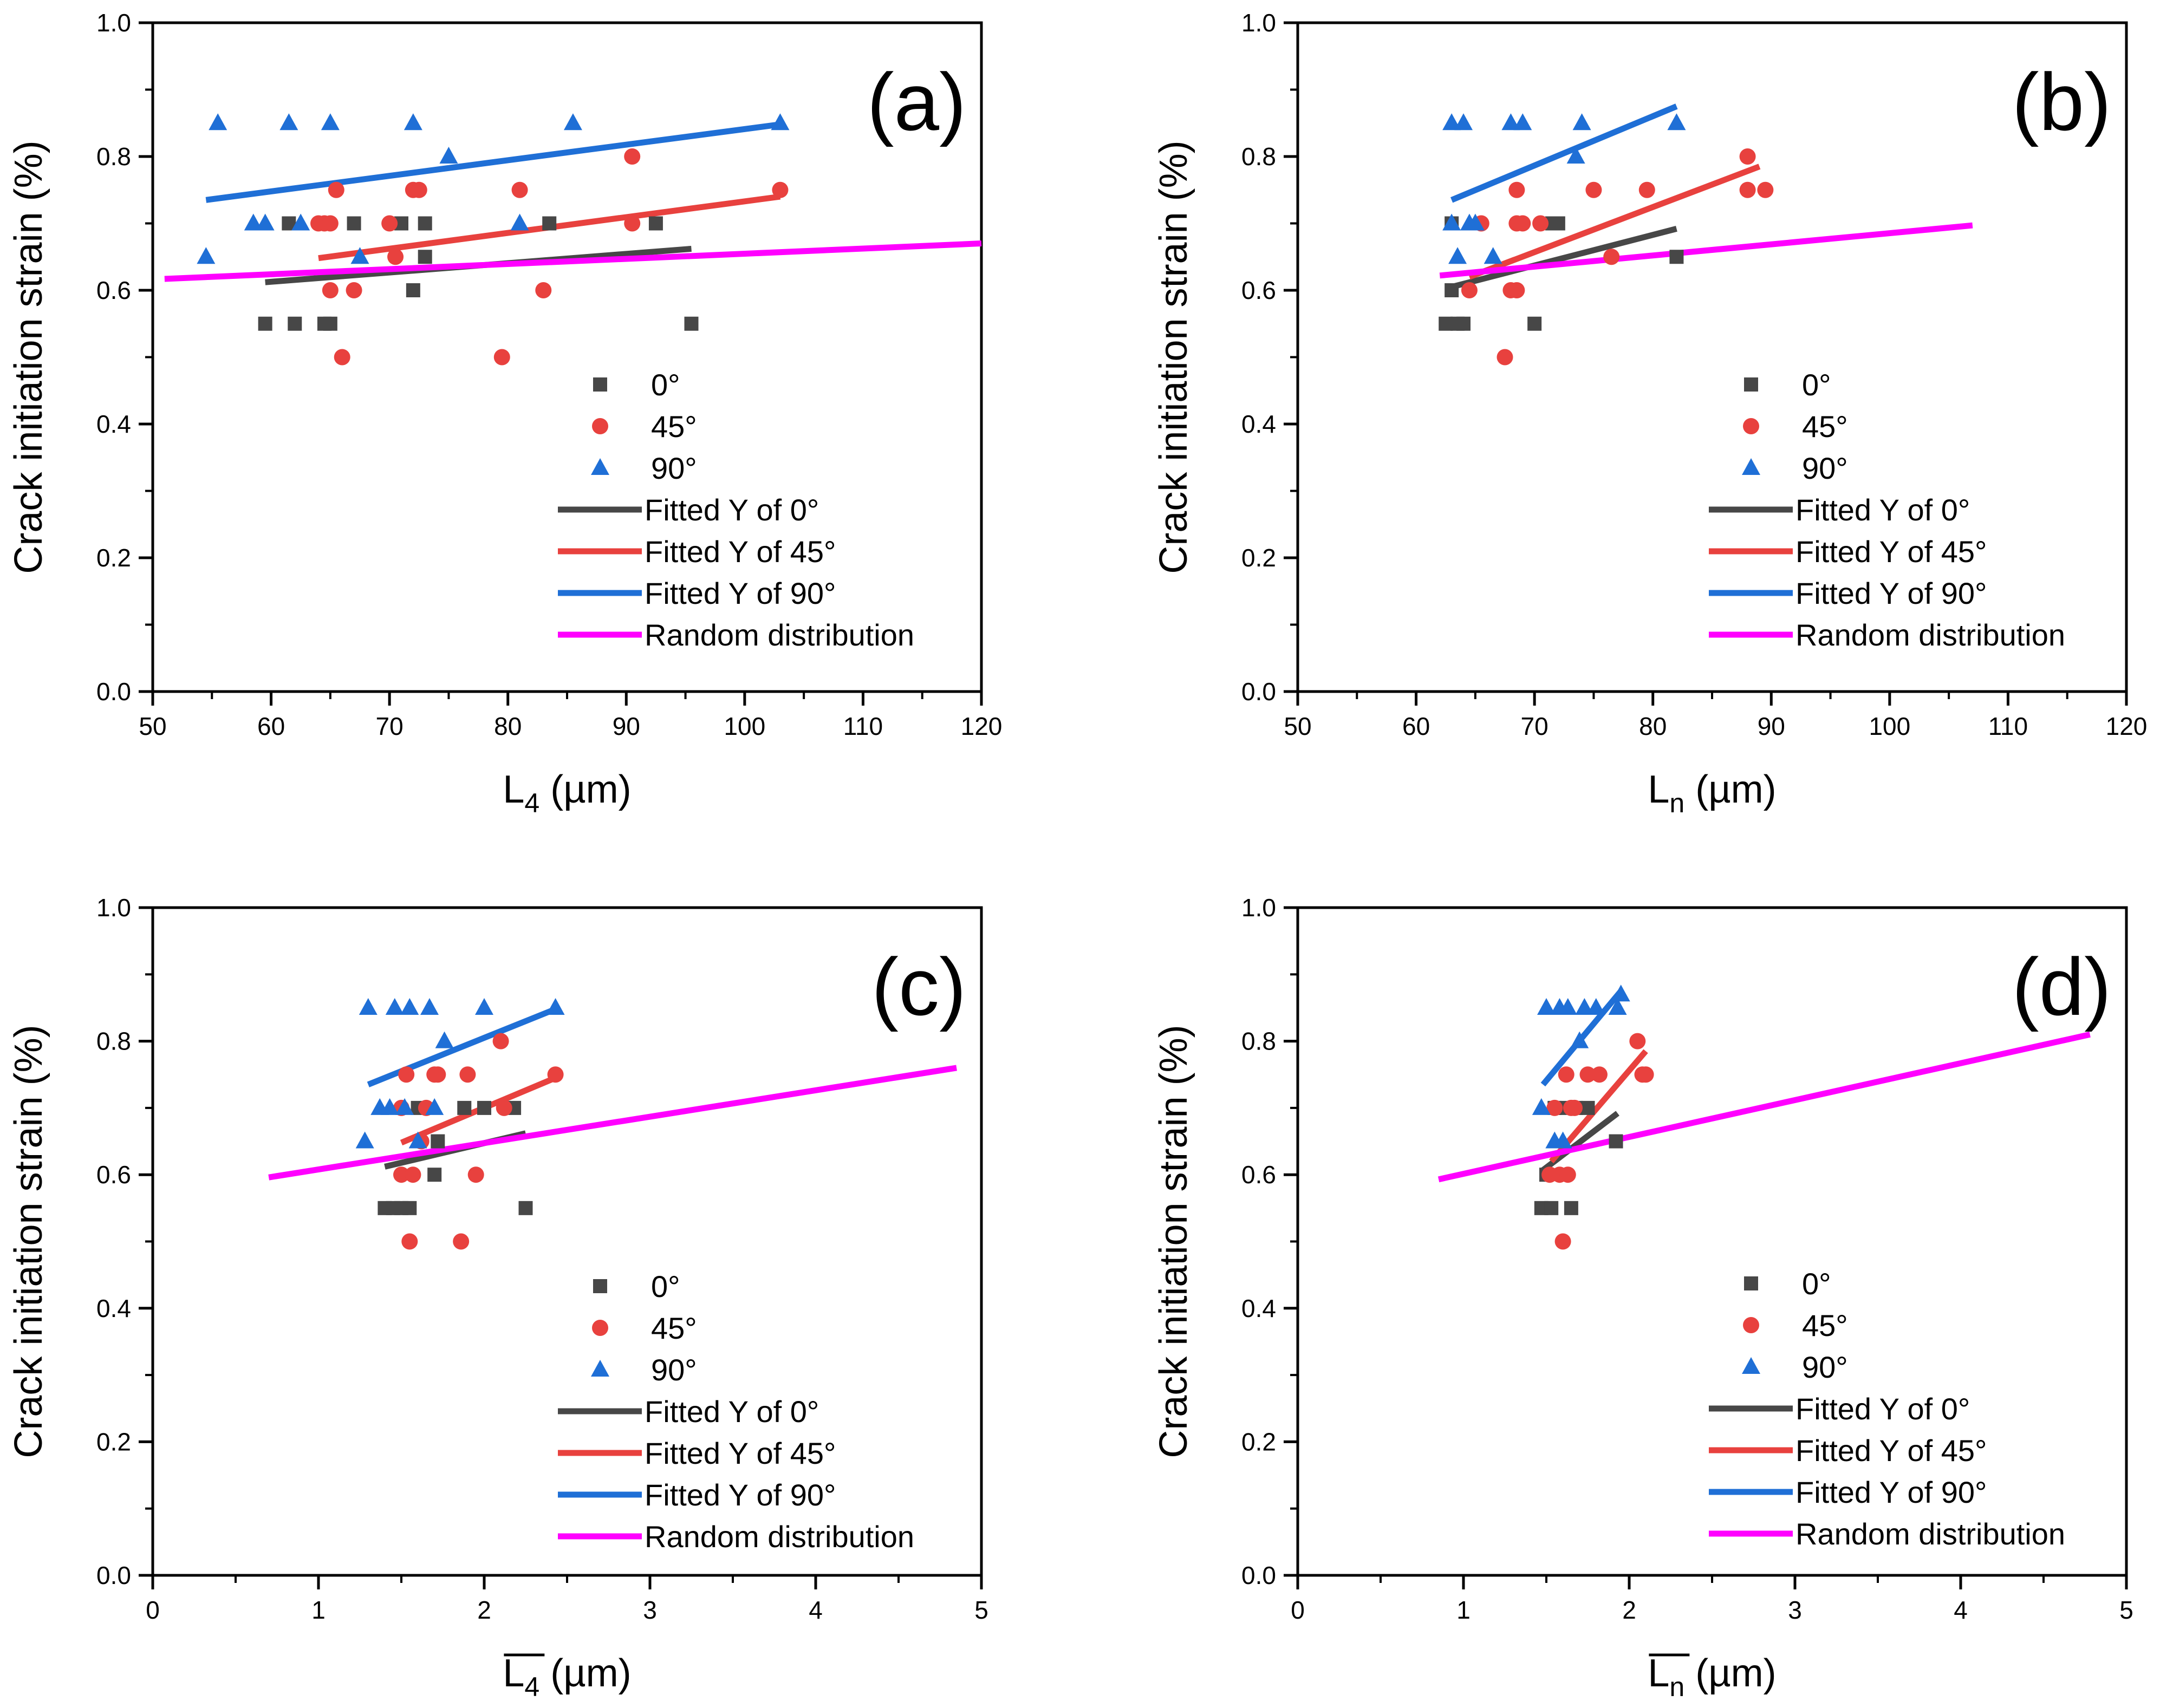  Describe the element at coordinates (1297, 726) in the screenshot. I see `x-tick-label: 50` at that location.